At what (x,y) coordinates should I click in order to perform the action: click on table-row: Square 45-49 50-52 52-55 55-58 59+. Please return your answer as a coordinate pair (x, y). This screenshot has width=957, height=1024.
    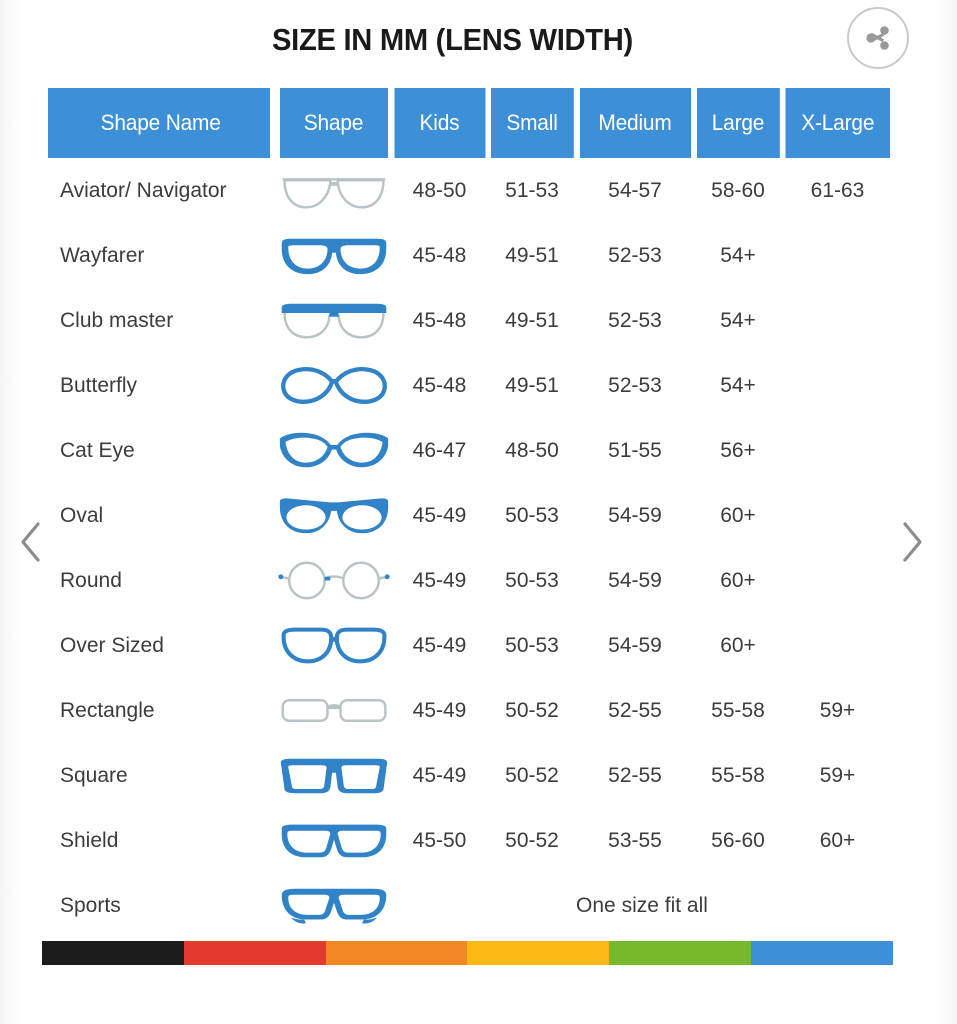
    Looking at the image, I should click on (467, 775).